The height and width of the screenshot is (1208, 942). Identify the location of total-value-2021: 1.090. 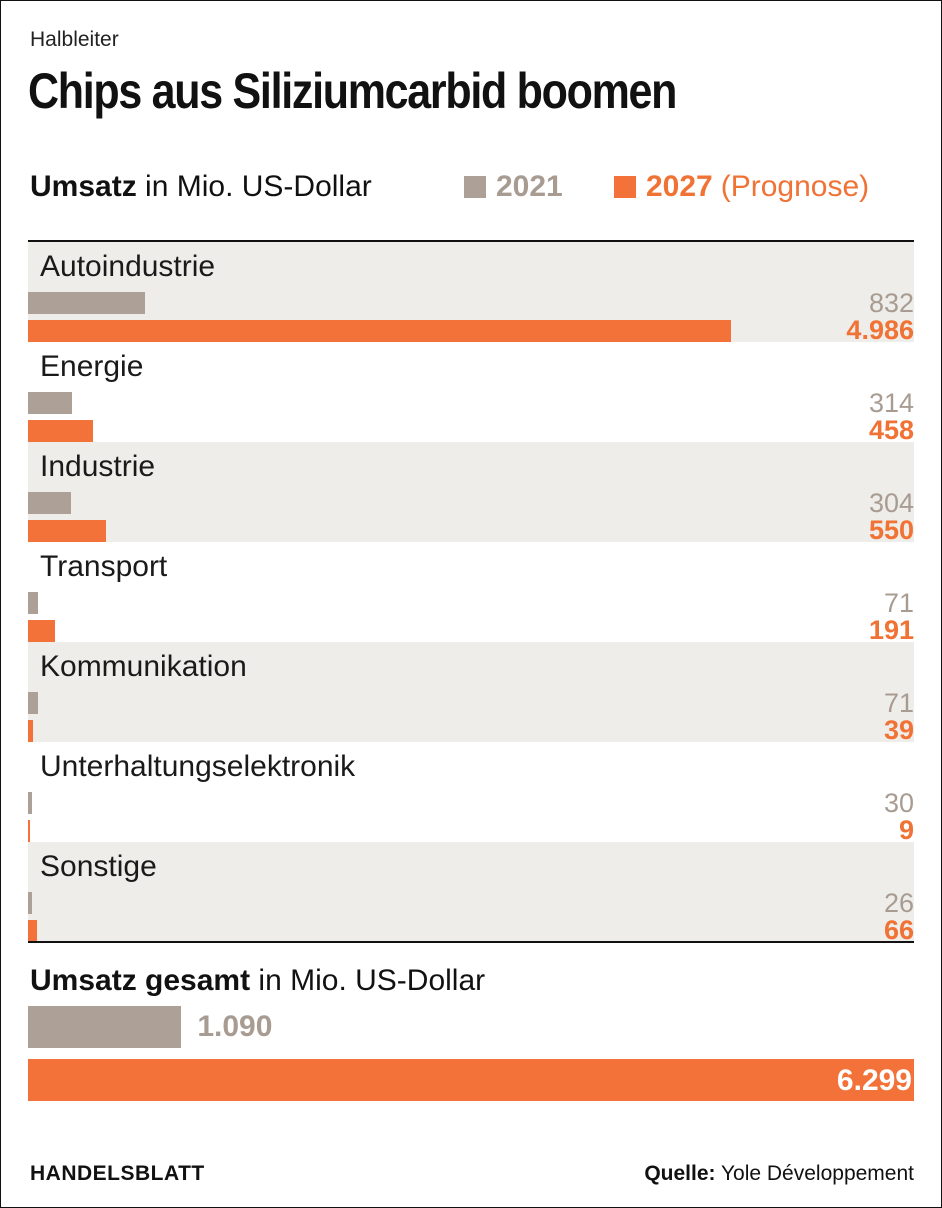
(235, 1026).